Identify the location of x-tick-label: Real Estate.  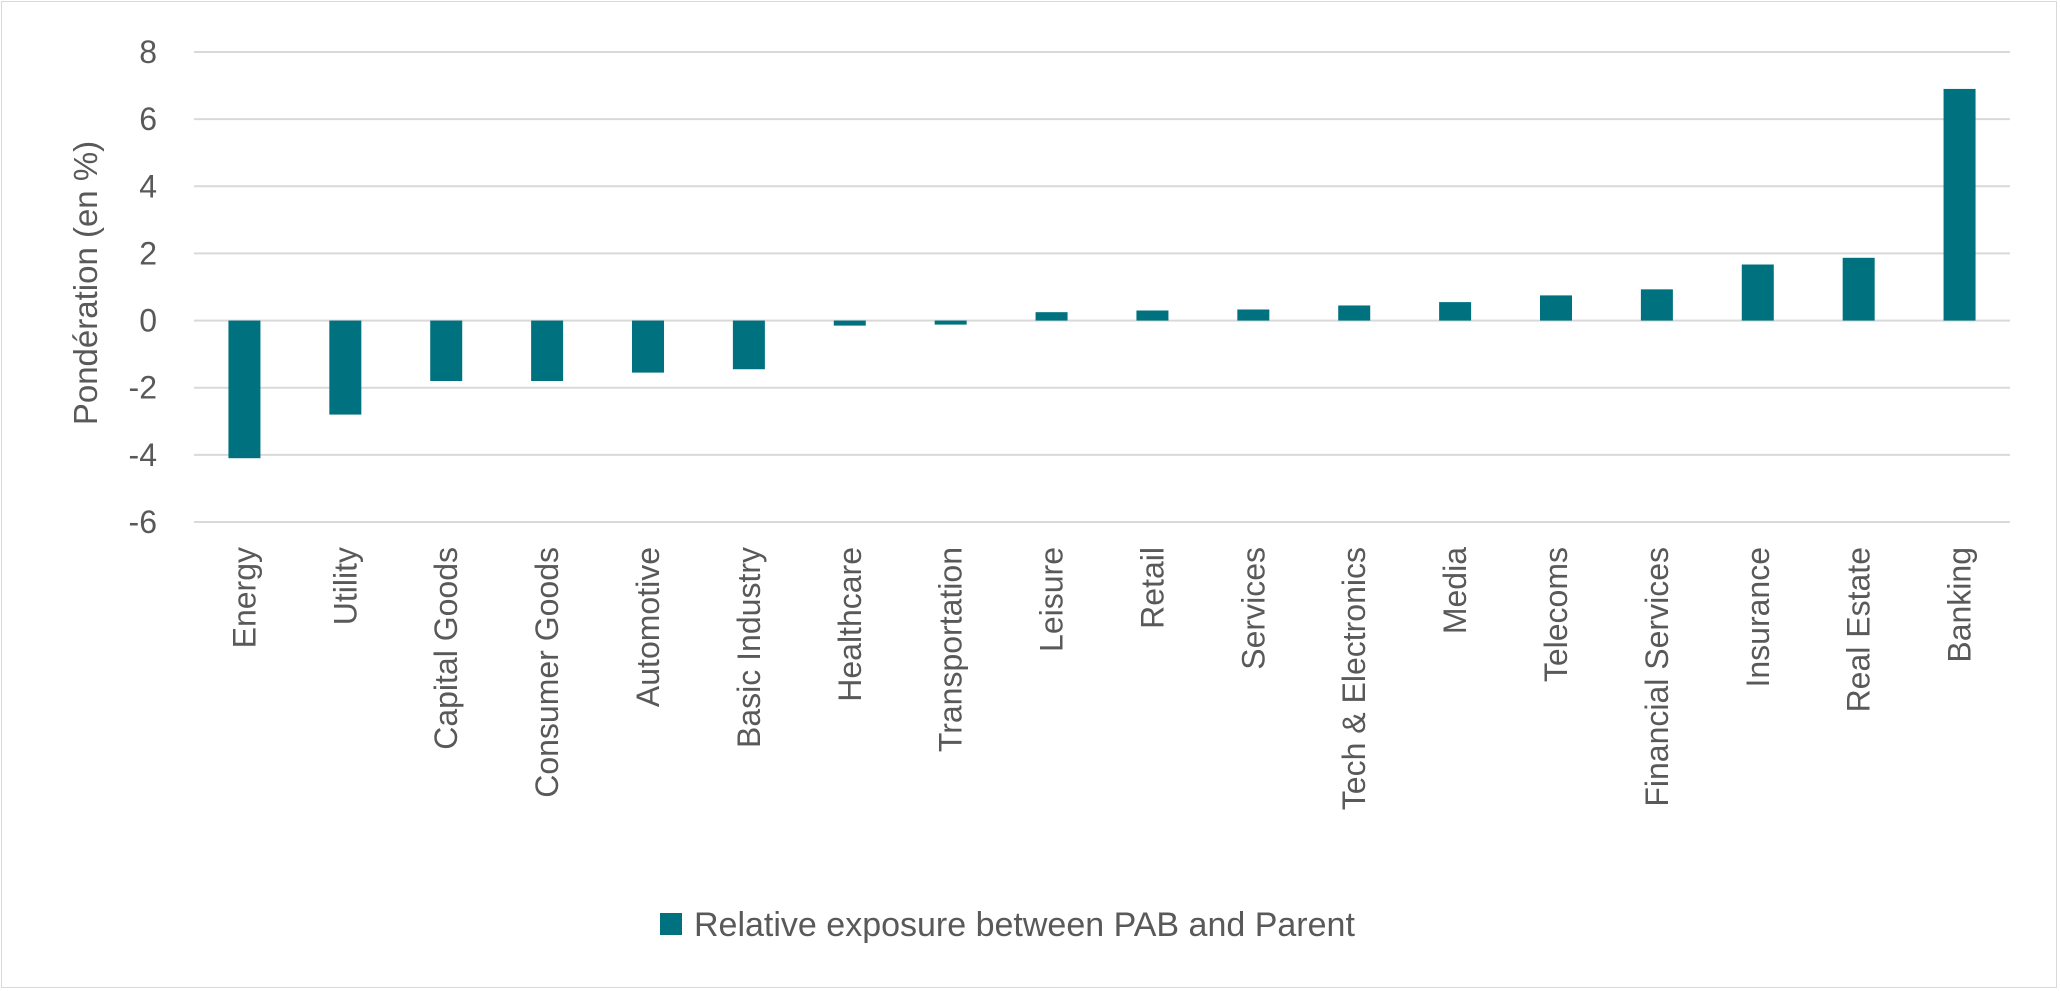
(1859, 629).